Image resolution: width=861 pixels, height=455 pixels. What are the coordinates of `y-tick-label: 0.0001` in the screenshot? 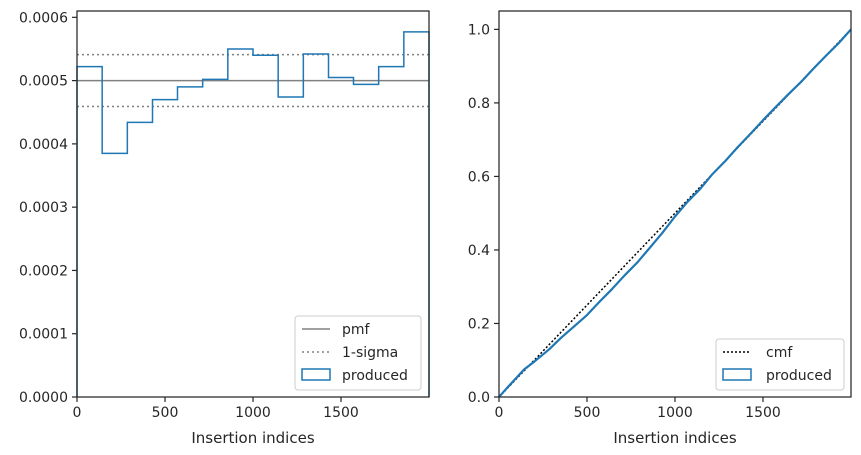 It's located at (43, 335).